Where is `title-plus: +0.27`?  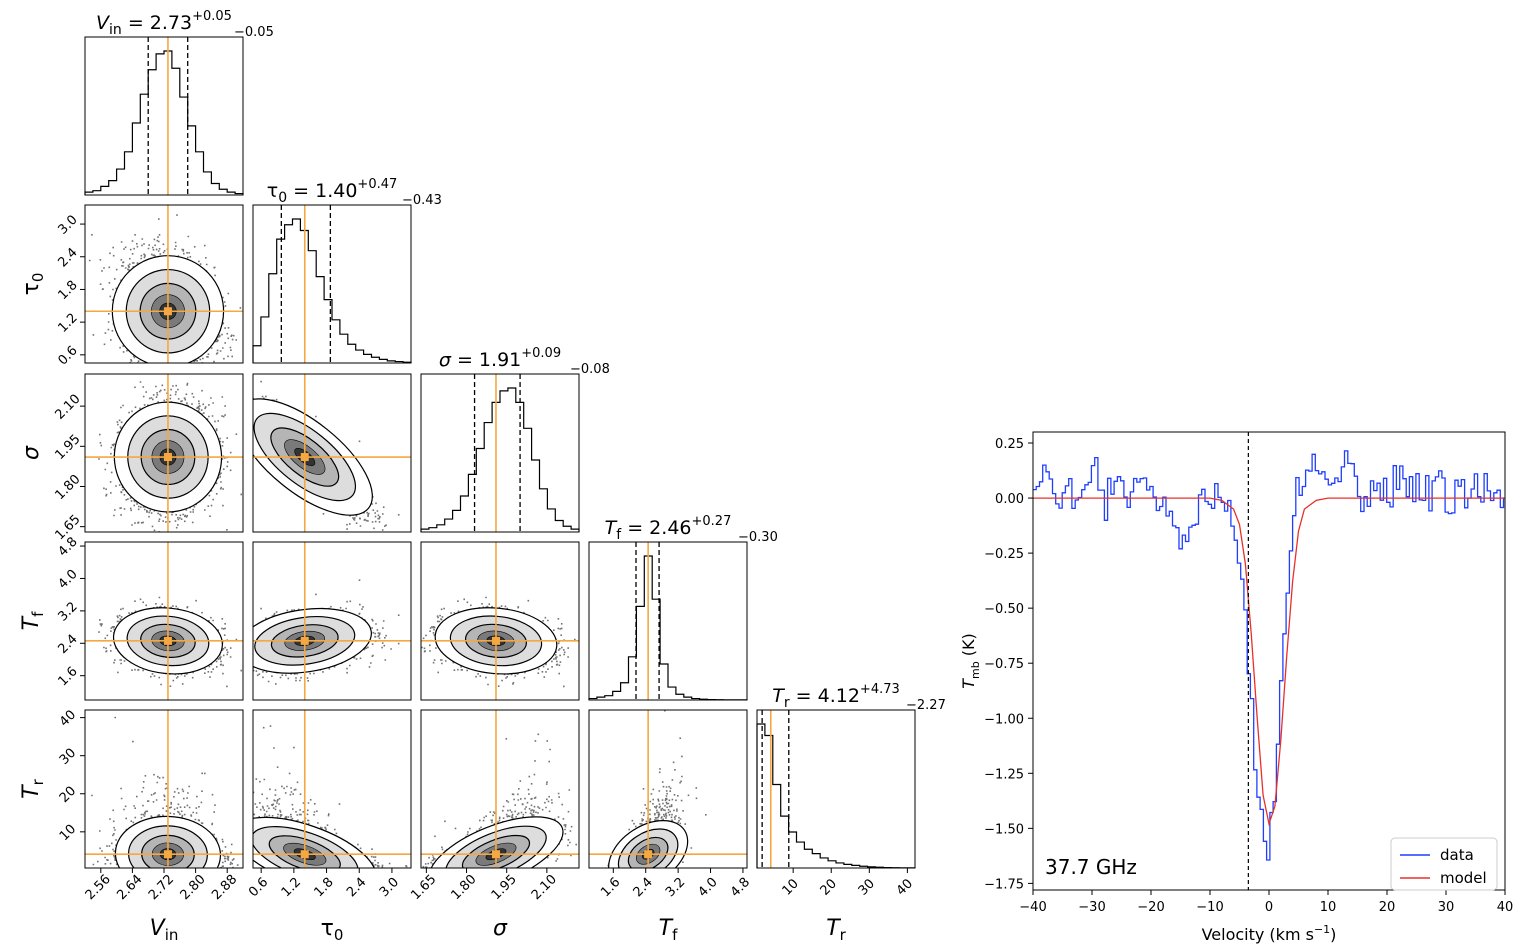
title-plus: +0.27 is located at coordinates (712, 521).